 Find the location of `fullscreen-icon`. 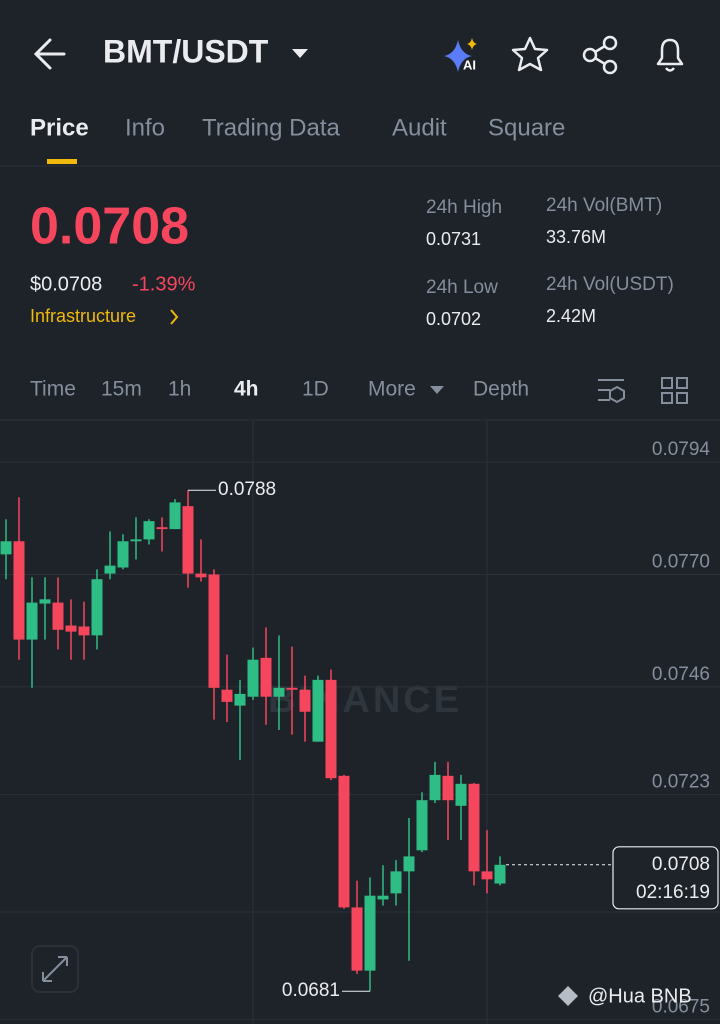

fullscreen-icon is located at coordinates (55, 969).